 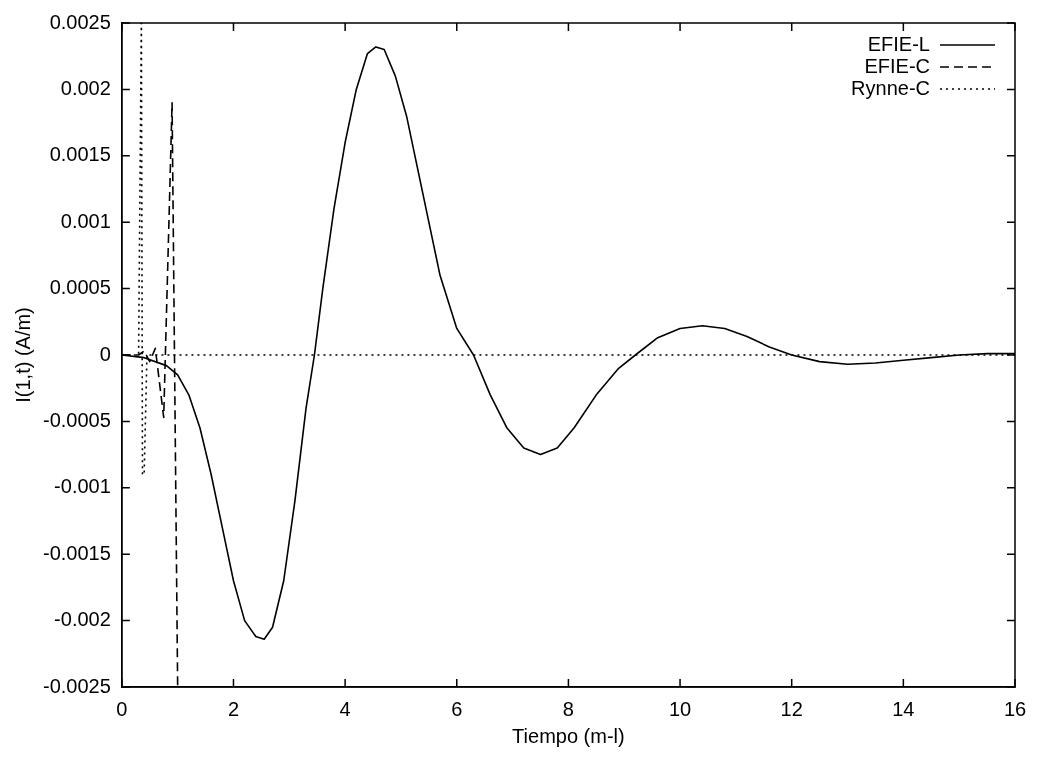 I want to click on x-tick-label: 4, so click(x=345, y=708).